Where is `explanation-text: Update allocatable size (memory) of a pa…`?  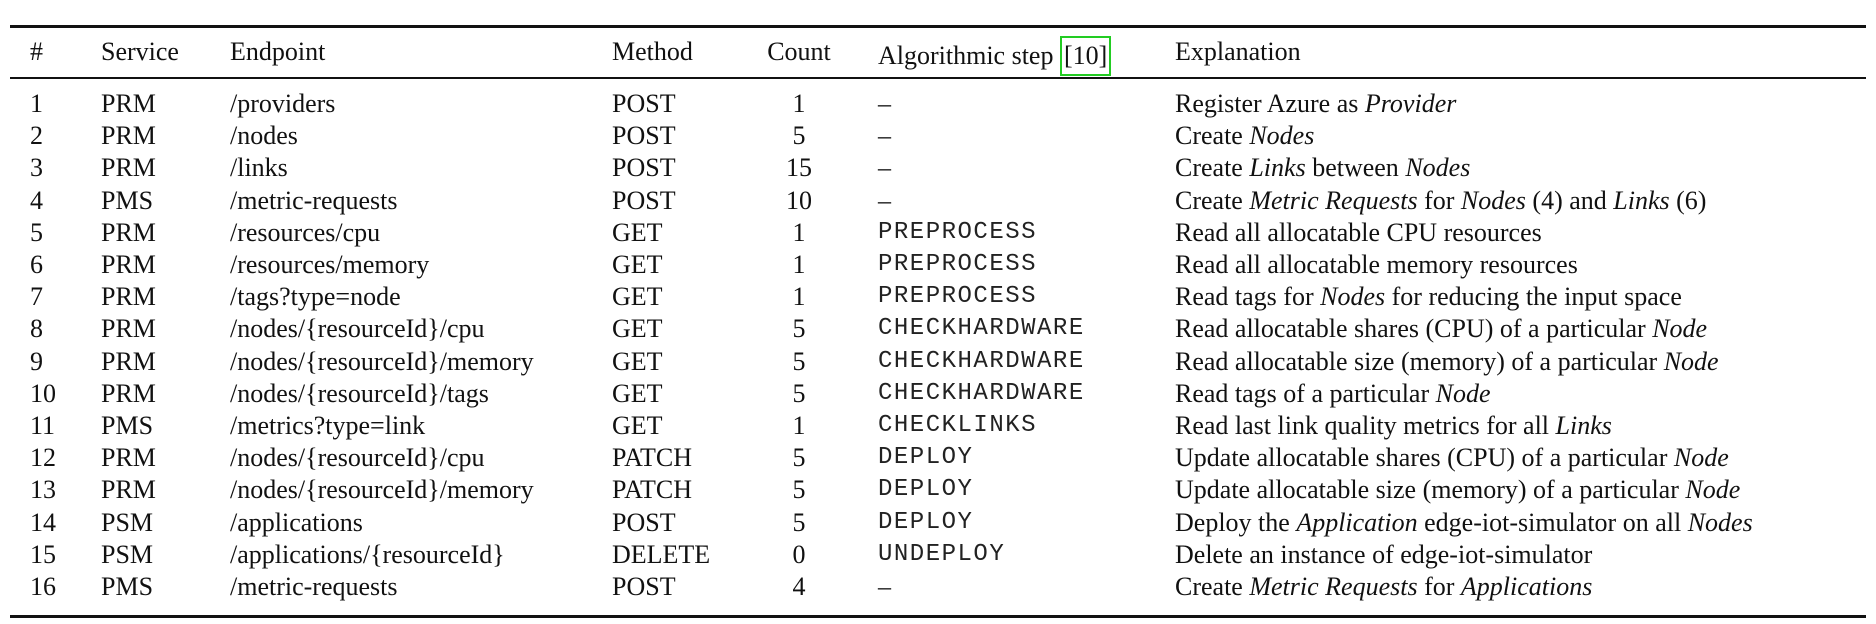
explanation-text: Update allocatable size (memory) of a pa… is located at coordinates (1430, 490).